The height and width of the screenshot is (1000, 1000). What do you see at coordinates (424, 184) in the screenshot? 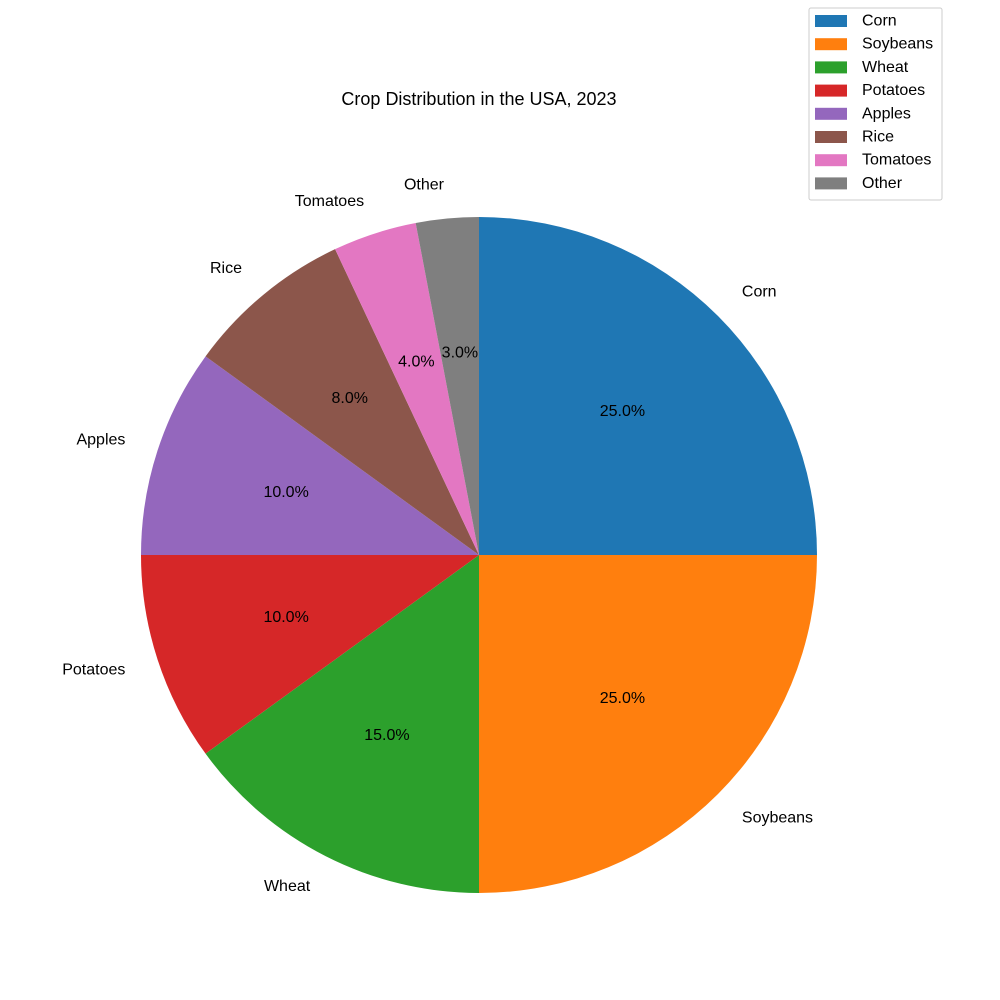
I see `slice-label-other: Other` at bounding box center [424, 184].